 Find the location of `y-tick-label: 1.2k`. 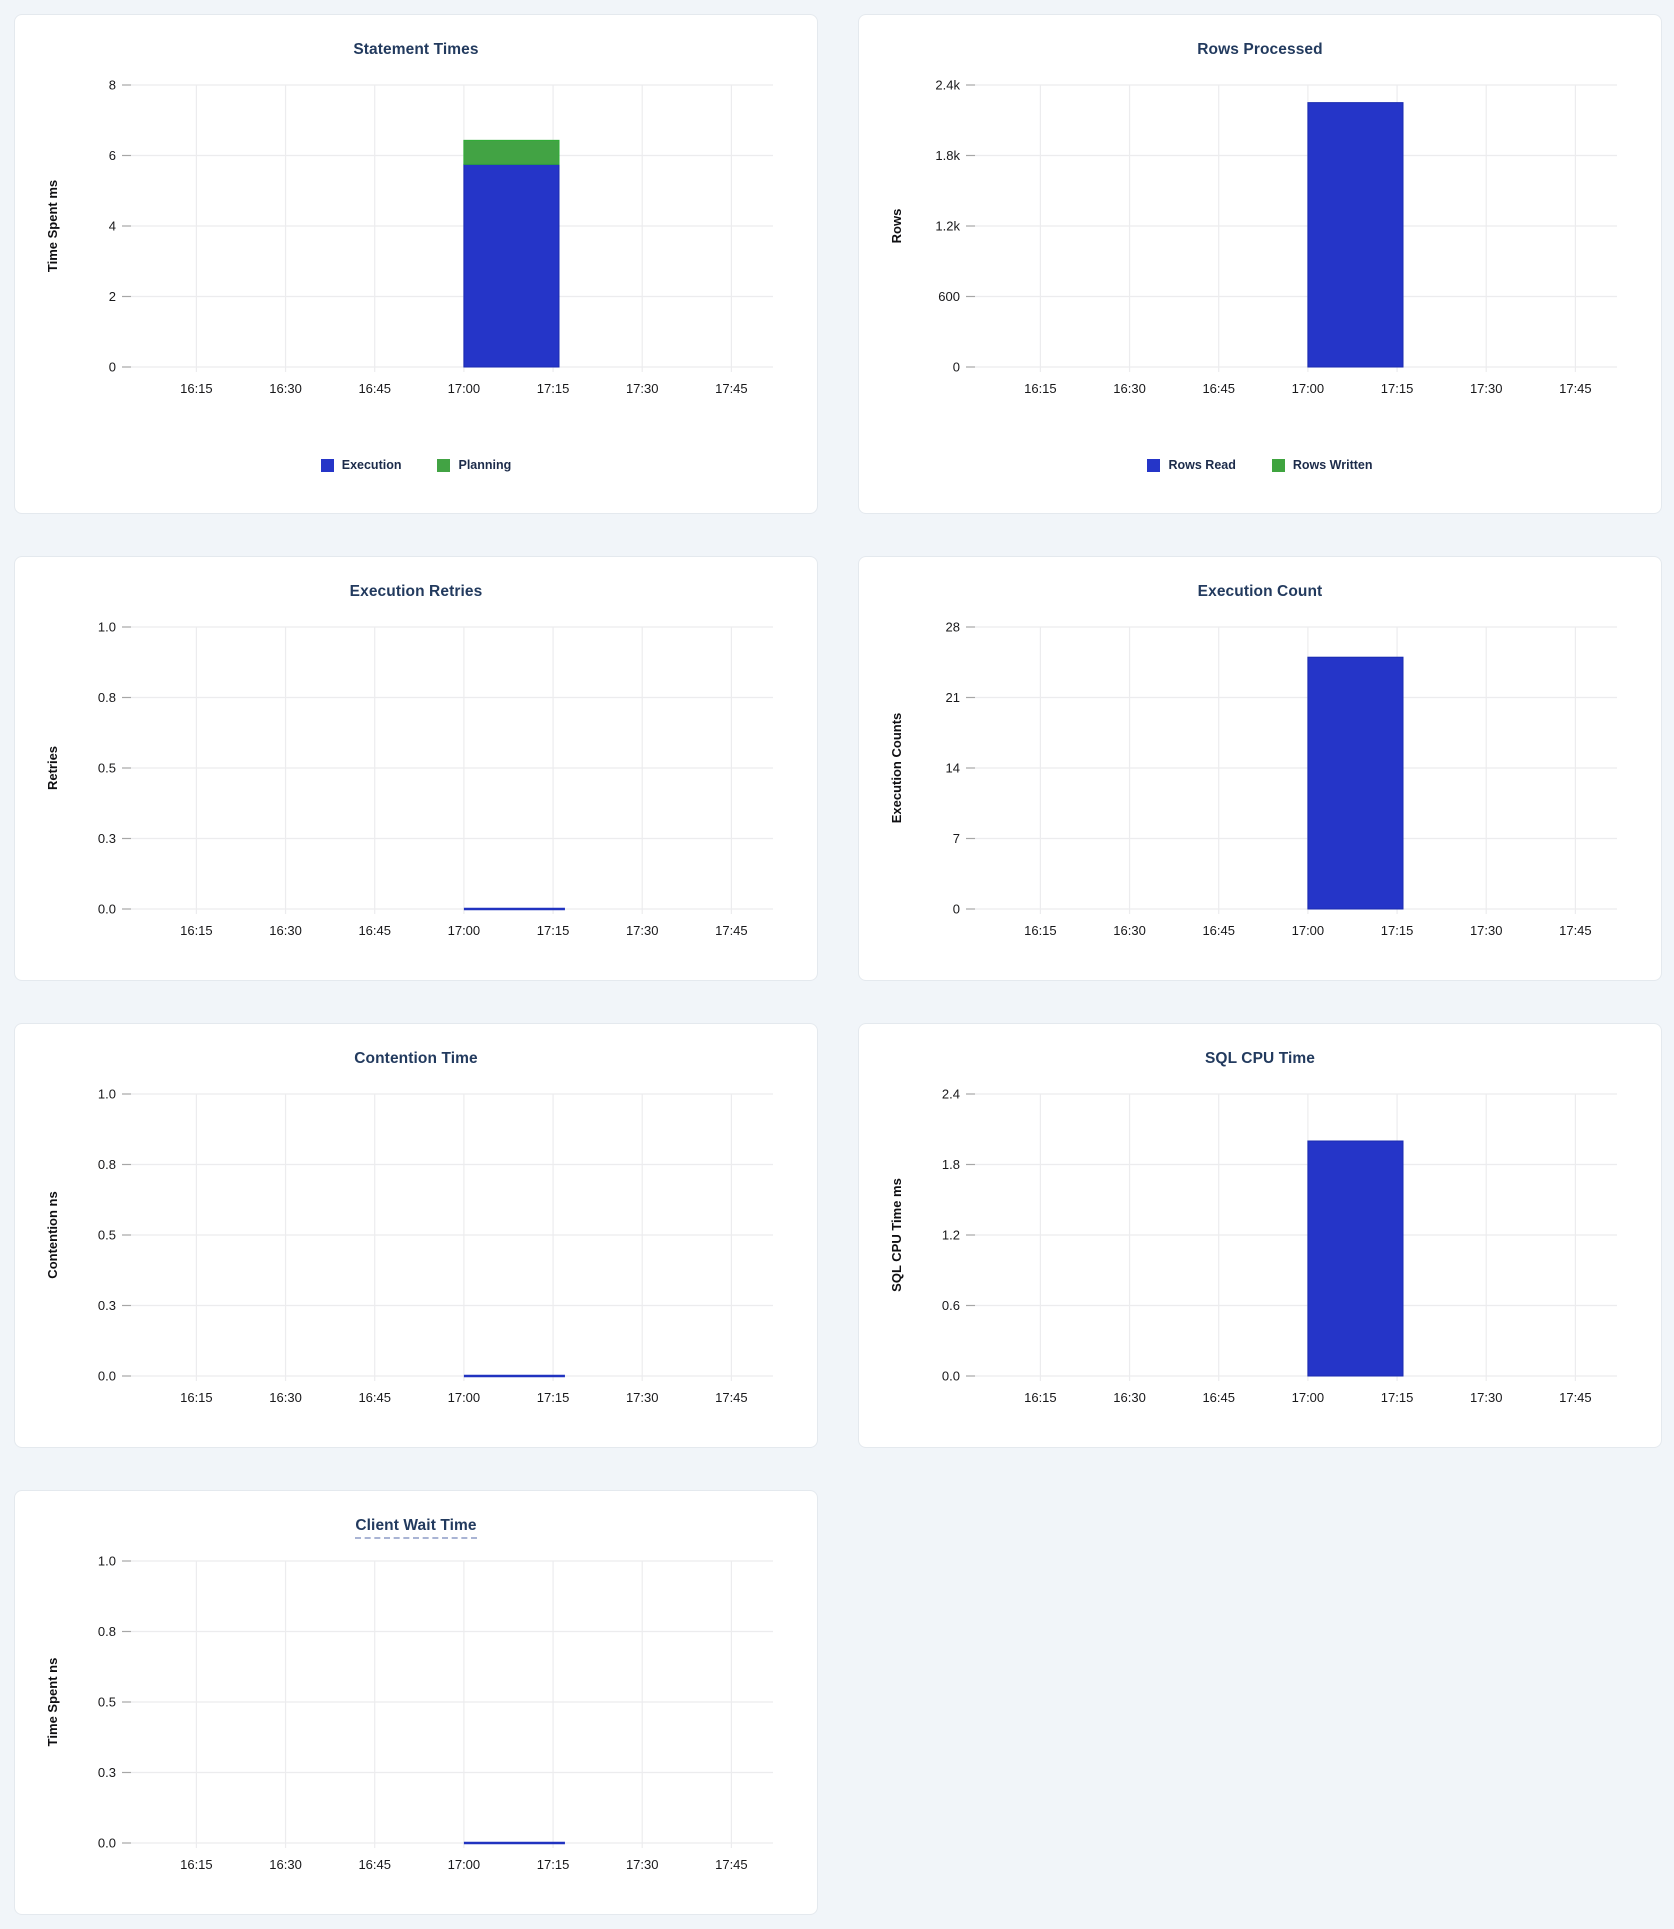

y-tick-label: 1.2k is located at coordinates (947, 226).